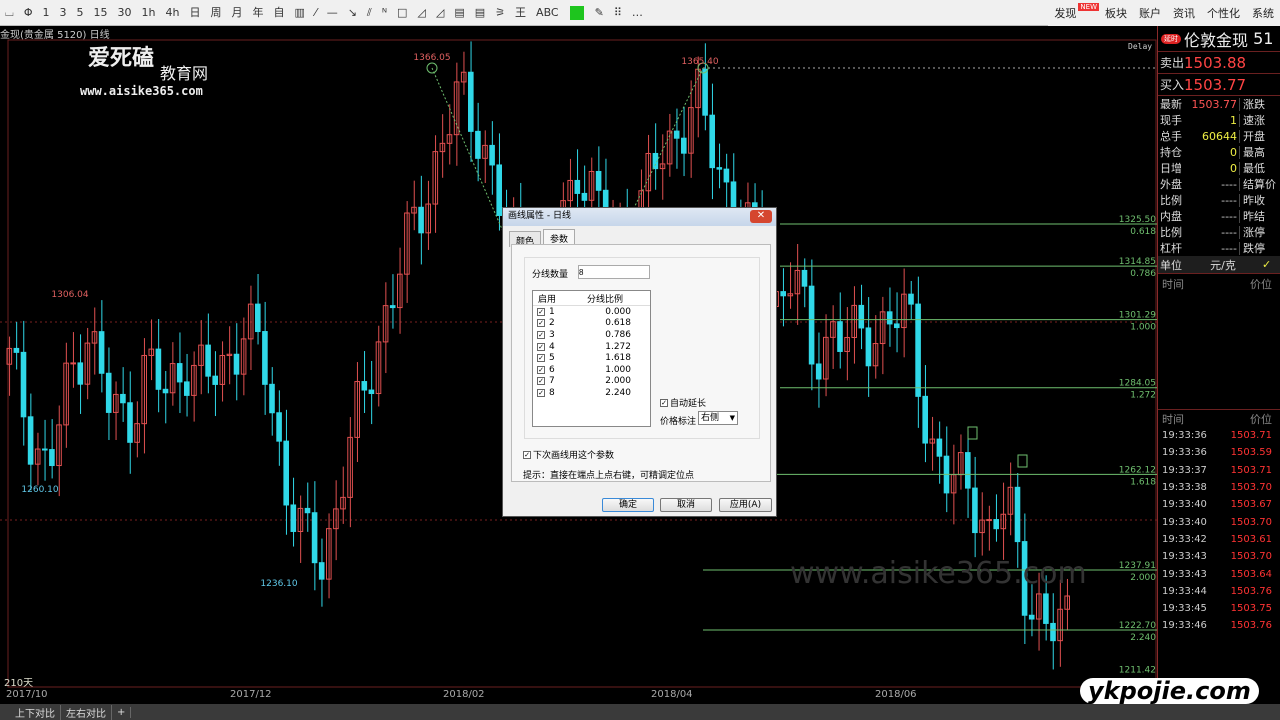  I want to click on toolbar-tool-16: —, so click(332, 12).